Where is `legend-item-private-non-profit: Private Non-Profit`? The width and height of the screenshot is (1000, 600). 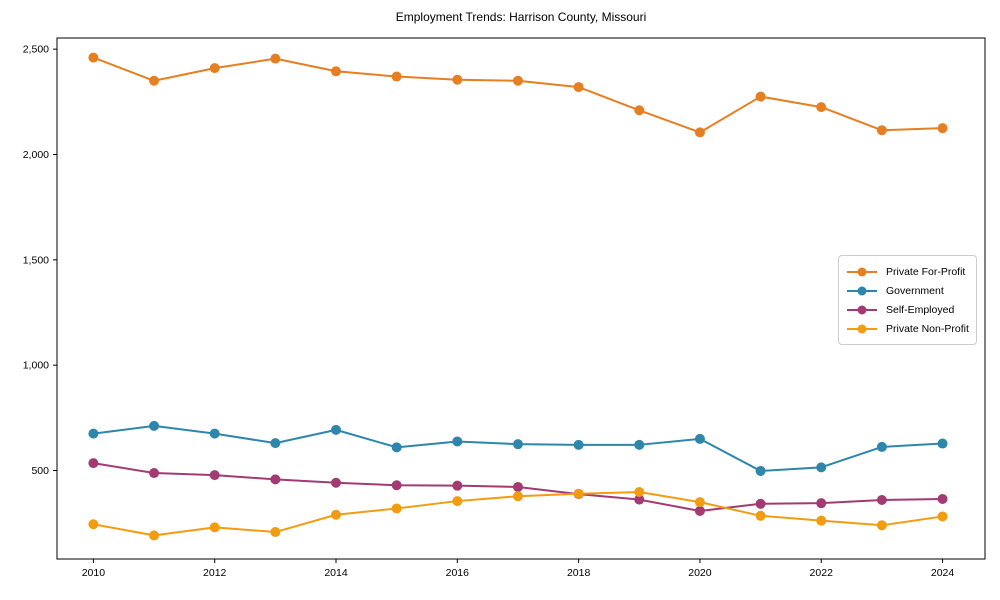 legend-item-private-non-profit: Private Non-Profit is located at coordinates (907, 328).